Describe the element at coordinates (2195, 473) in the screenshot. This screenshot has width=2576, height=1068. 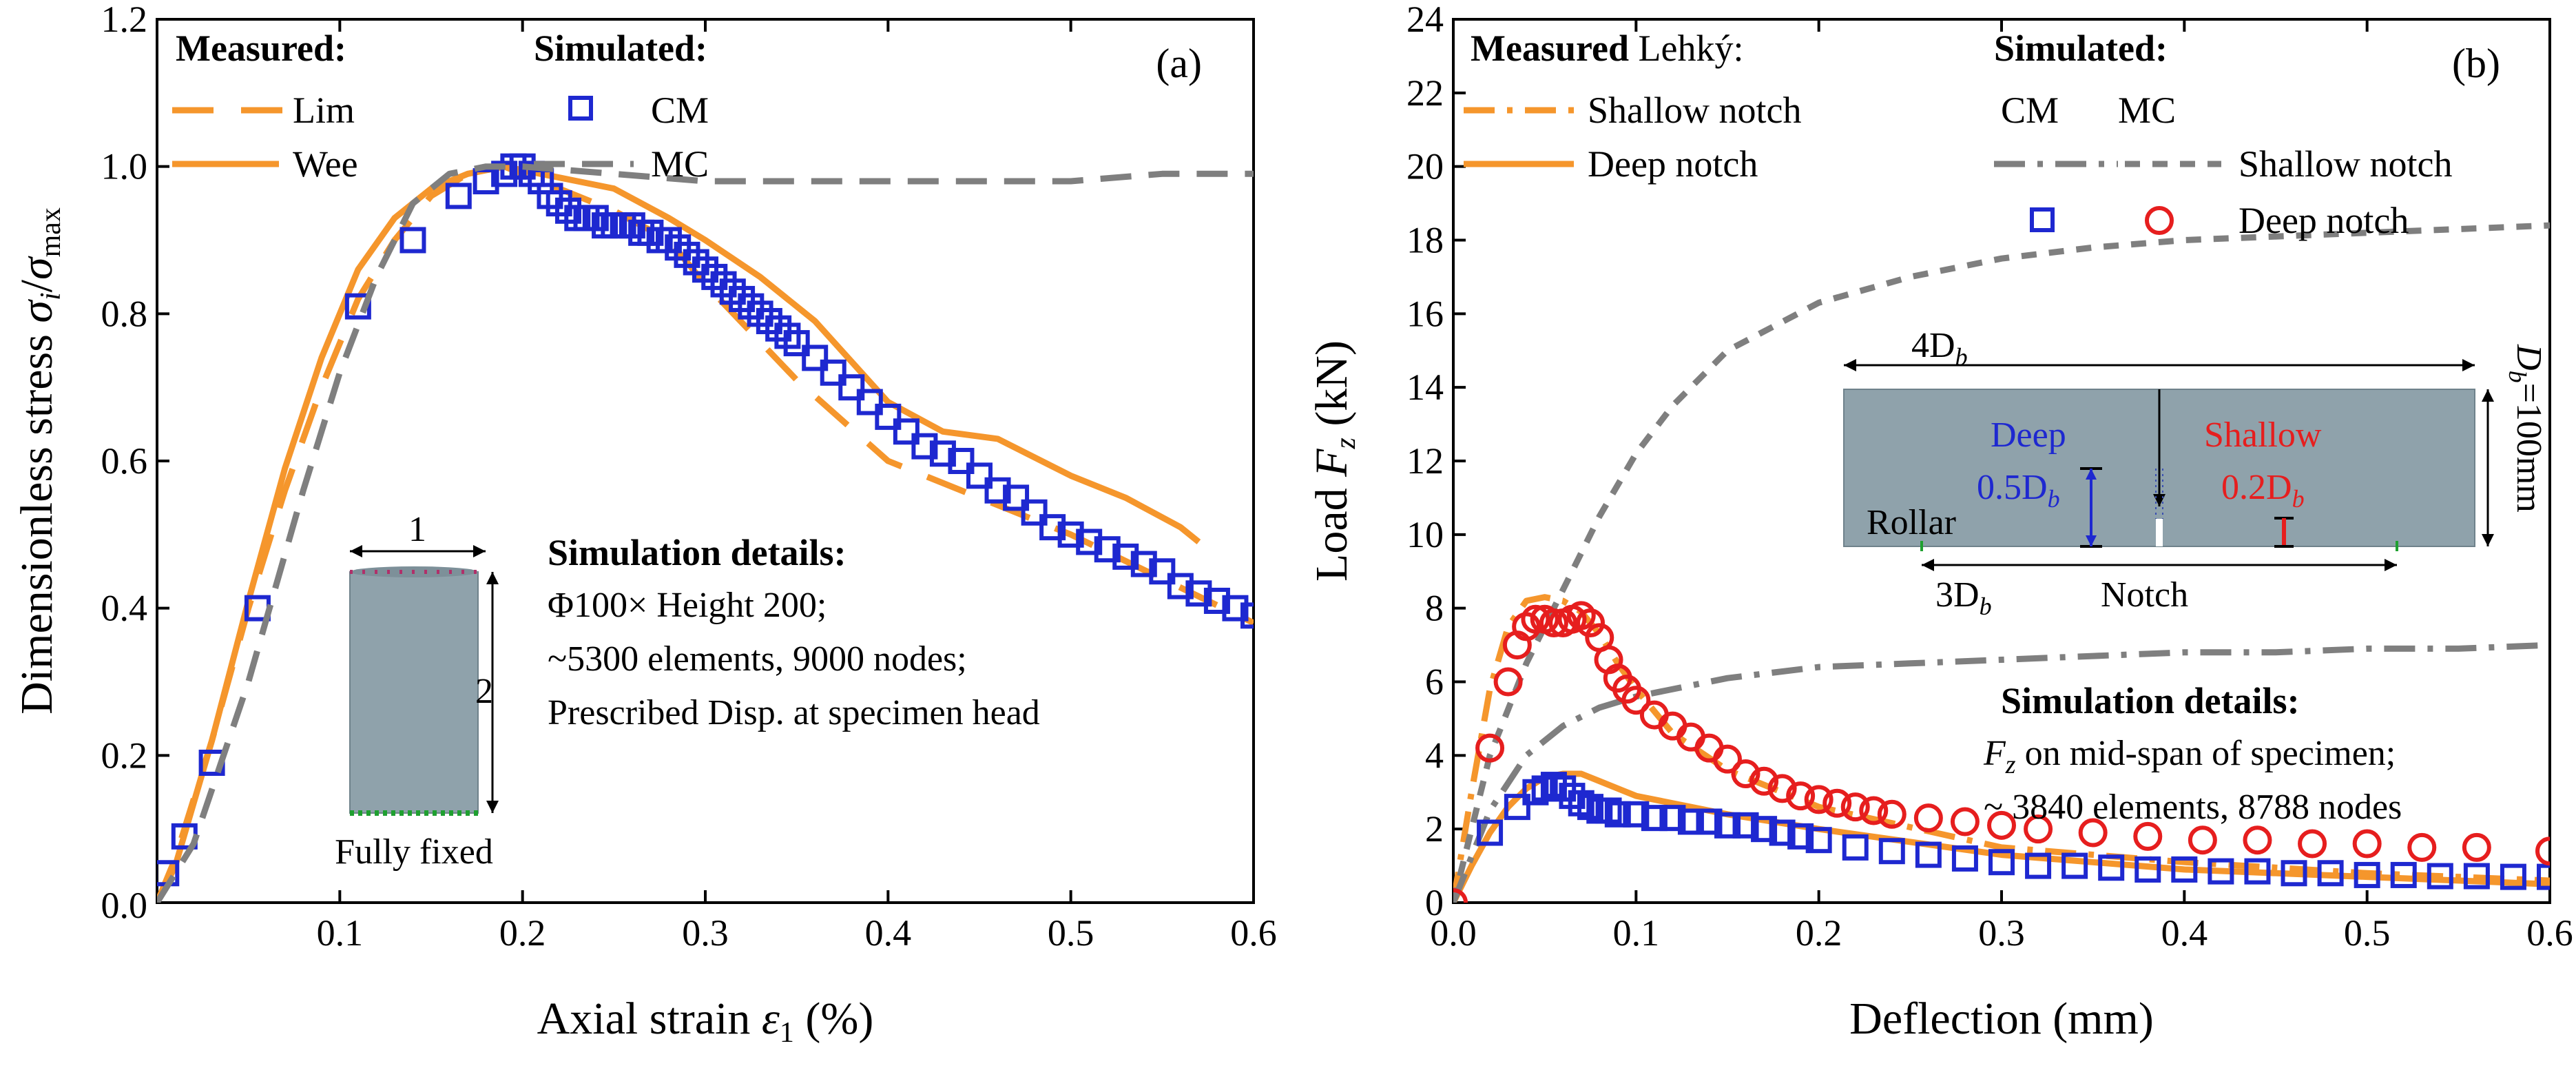
I see `beam-inset: 4Db Deep 0.5Db Shallow 0.2Db Rollar 3Db` at that location.